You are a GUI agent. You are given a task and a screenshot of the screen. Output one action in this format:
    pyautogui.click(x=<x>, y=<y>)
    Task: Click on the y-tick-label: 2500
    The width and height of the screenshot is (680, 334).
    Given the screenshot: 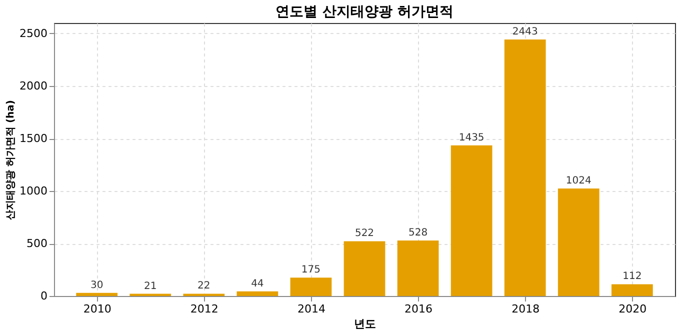 What is the action you would take?
    pyautogui.click(x=34, y=33)
    